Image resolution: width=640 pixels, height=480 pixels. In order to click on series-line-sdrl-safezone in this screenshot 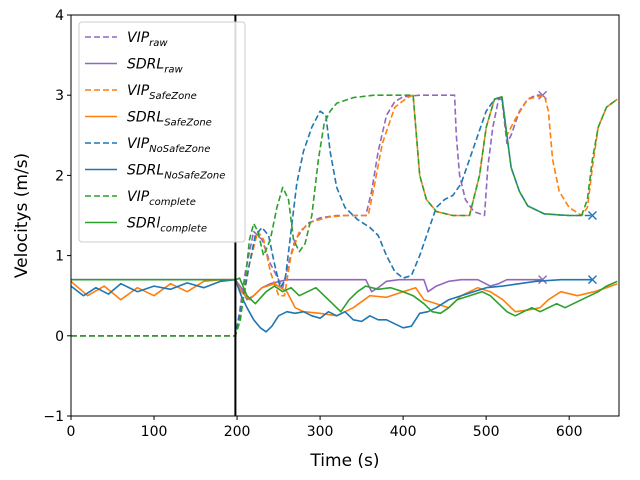, I will do `click(344, 297)`.